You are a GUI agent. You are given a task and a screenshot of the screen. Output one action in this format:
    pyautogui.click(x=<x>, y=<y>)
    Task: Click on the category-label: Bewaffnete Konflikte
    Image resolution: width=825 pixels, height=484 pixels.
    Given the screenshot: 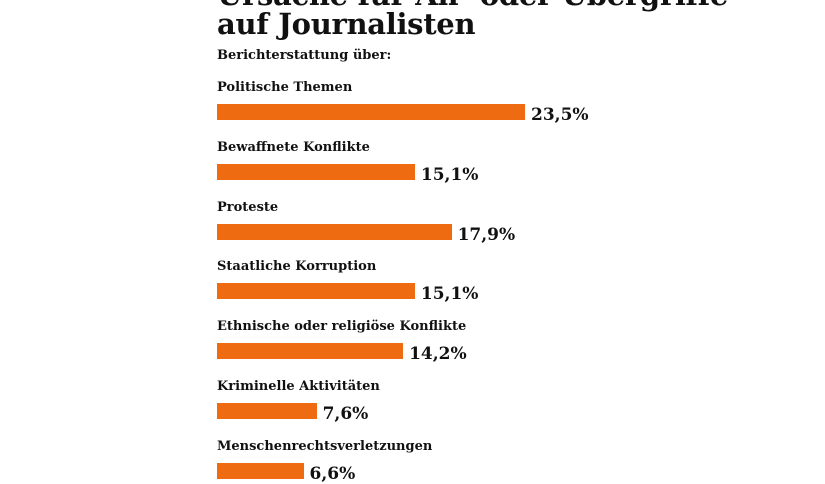 What is the action you would take?
    pyautogui.click(x=293, y=147)
    